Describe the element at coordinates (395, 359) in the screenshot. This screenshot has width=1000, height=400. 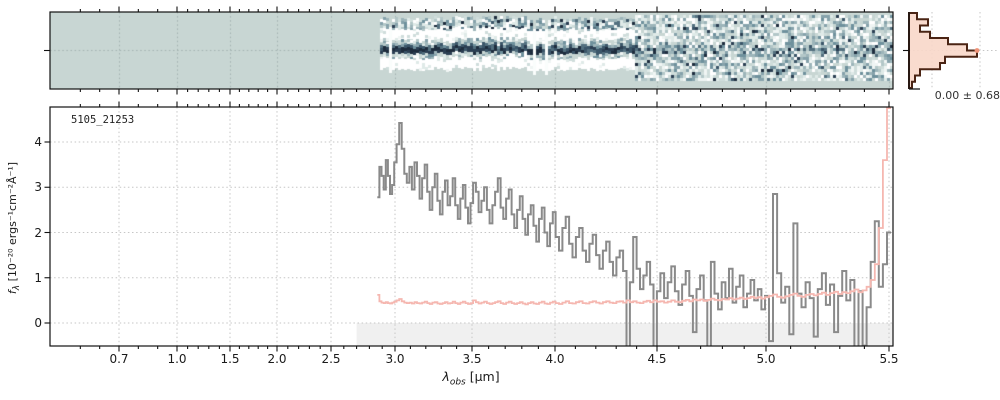
I see `x-tick-label: 3.0` at that location.